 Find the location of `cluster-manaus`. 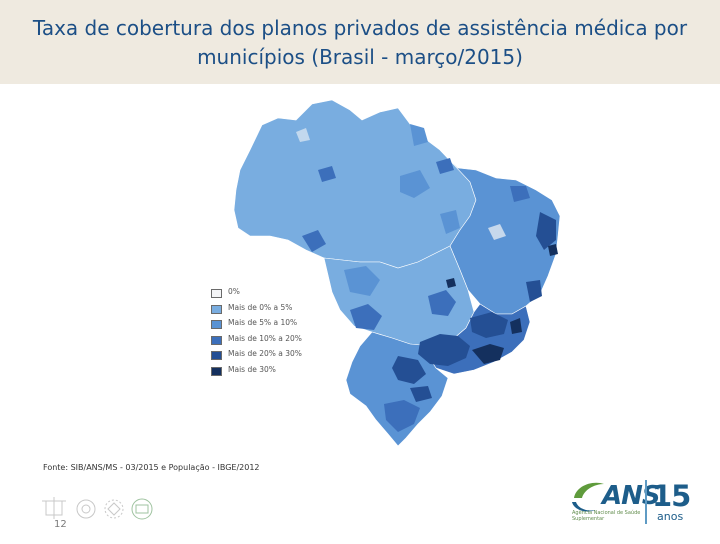

cluster-manaus is located at coordinates (327, 174).